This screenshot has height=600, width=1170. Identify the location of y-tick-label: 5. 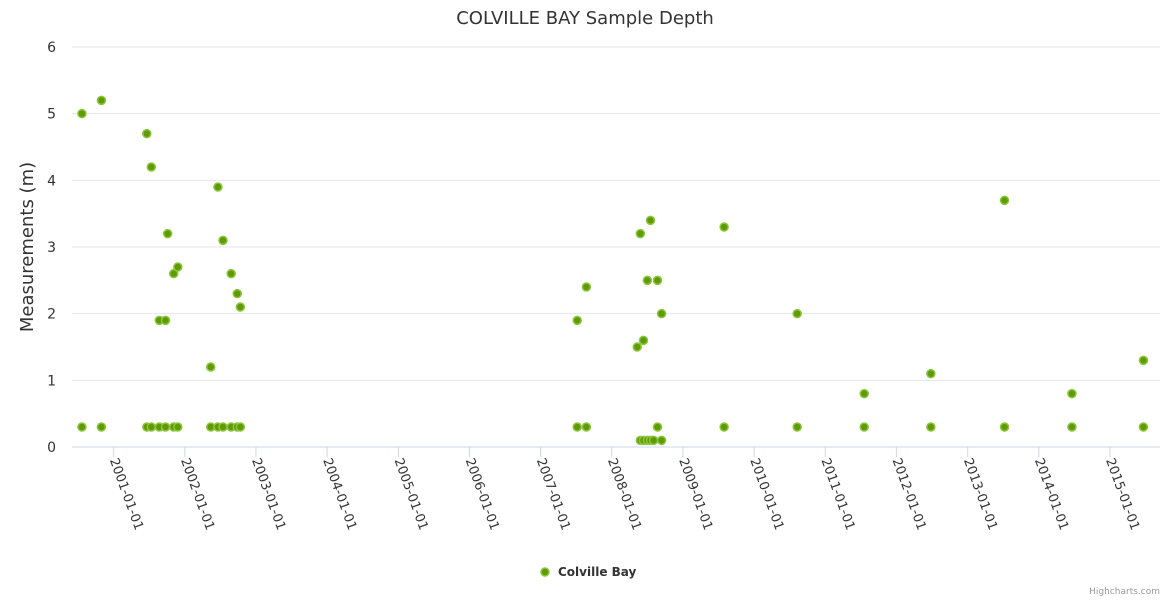
(51, 115).